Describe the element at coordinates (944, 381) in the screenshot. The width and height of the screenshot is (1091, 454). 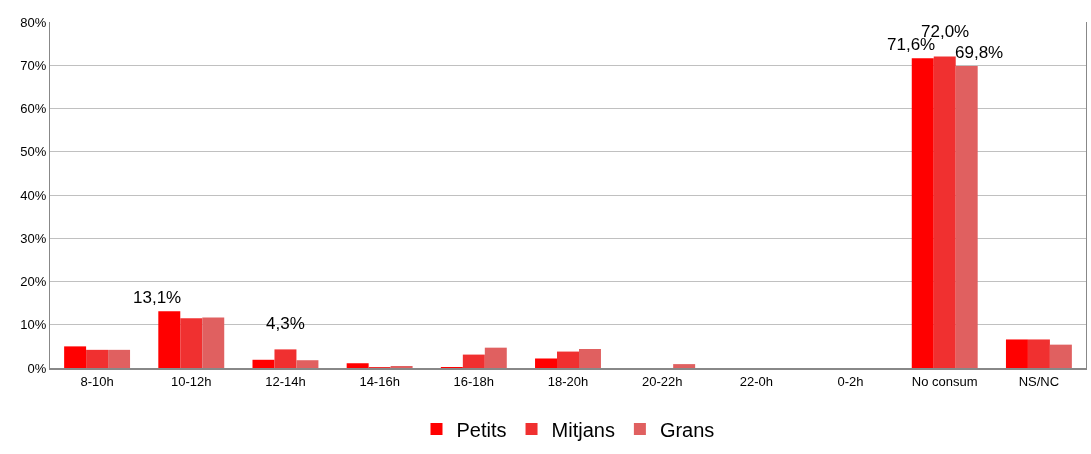
I see `x-tick-label: No consum` at that location.